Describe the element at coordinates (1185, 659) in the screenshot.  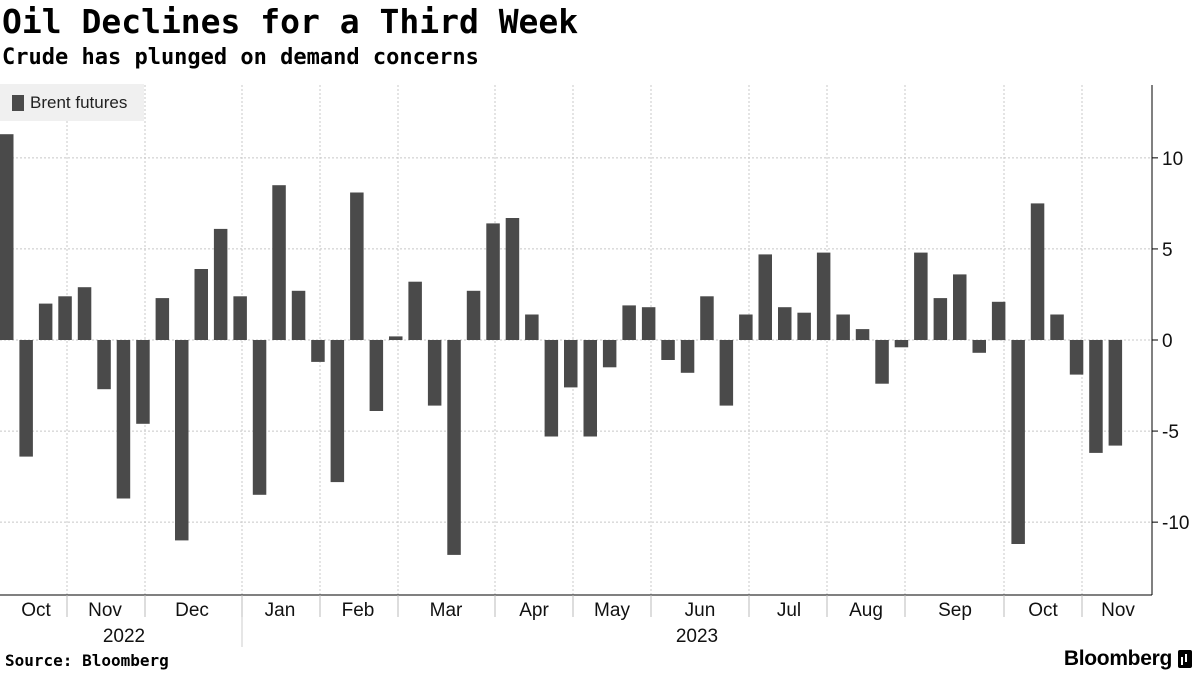
I see `bloomberg-terminal-icon` at that location.